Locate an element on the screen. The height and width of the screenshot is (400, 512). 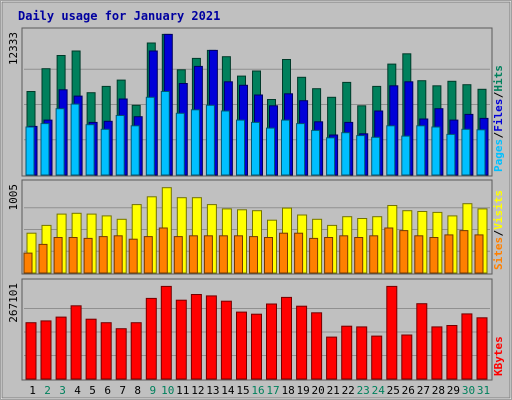
x-tick-label-2: 2 is located at coordinates (47, 390).